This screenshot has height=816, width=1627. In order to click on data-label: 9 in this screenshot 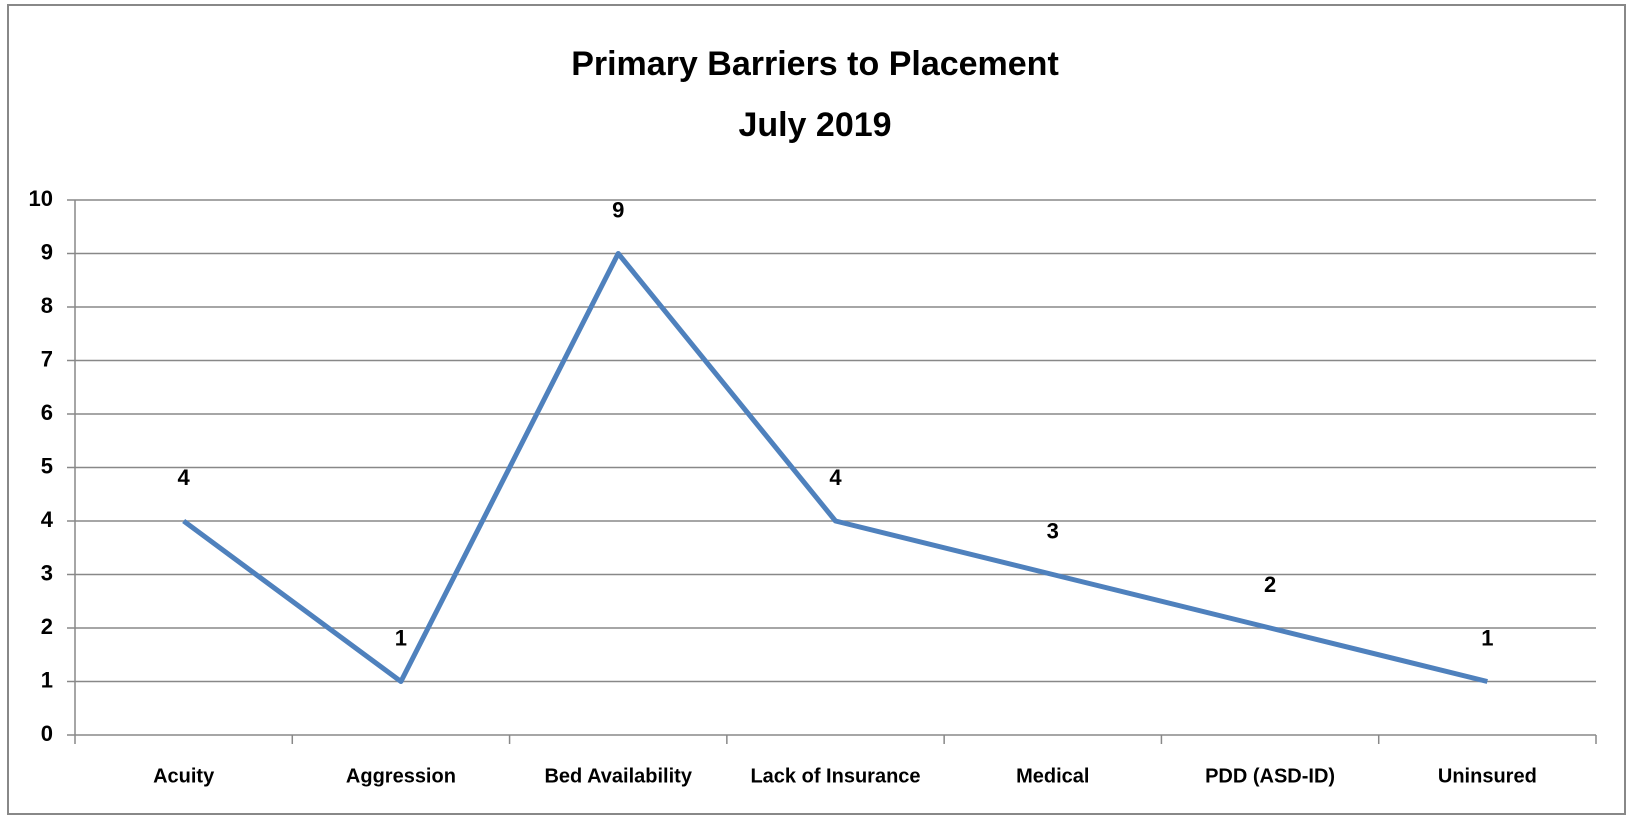, I will do `click(618, 209)`.